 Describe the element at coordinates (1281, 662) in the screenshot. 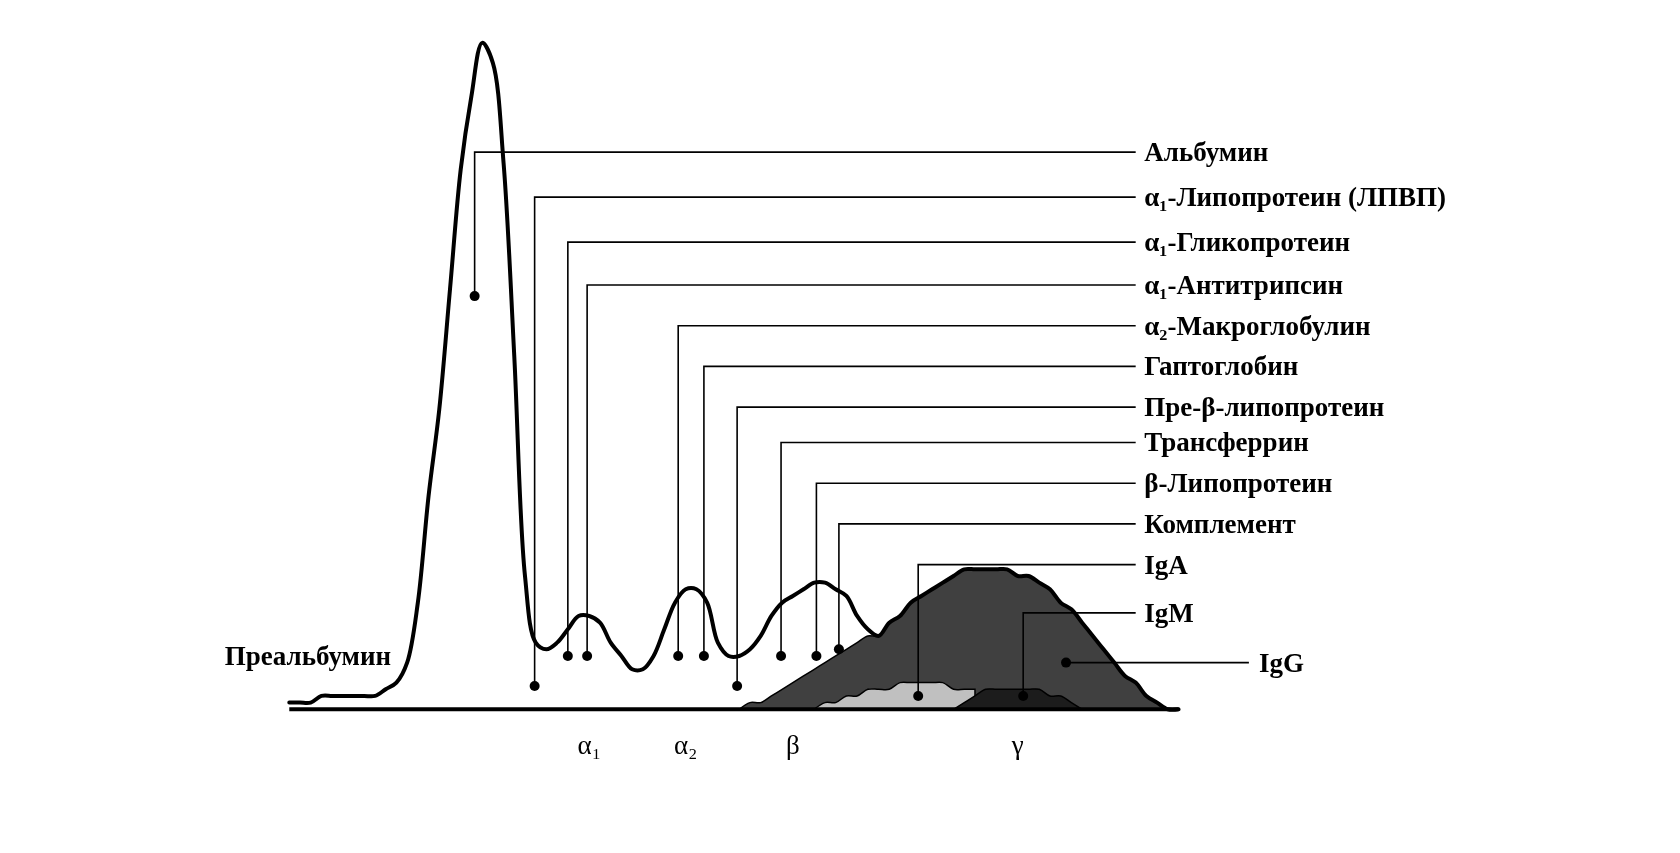

I see `text: IgG` at that location.